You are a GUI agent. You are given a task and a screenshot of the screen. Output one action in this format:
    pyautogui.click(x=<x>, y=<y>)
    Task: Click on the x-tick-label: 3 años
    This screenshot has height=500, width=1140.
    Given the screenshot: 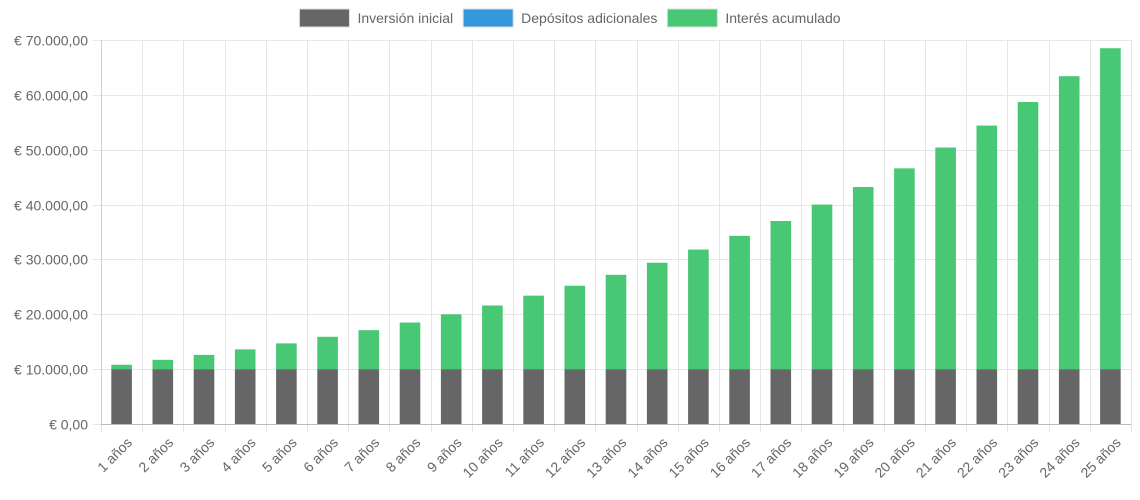 What is the action you would take?
    pyautogui.click(x=196, y=454)
    